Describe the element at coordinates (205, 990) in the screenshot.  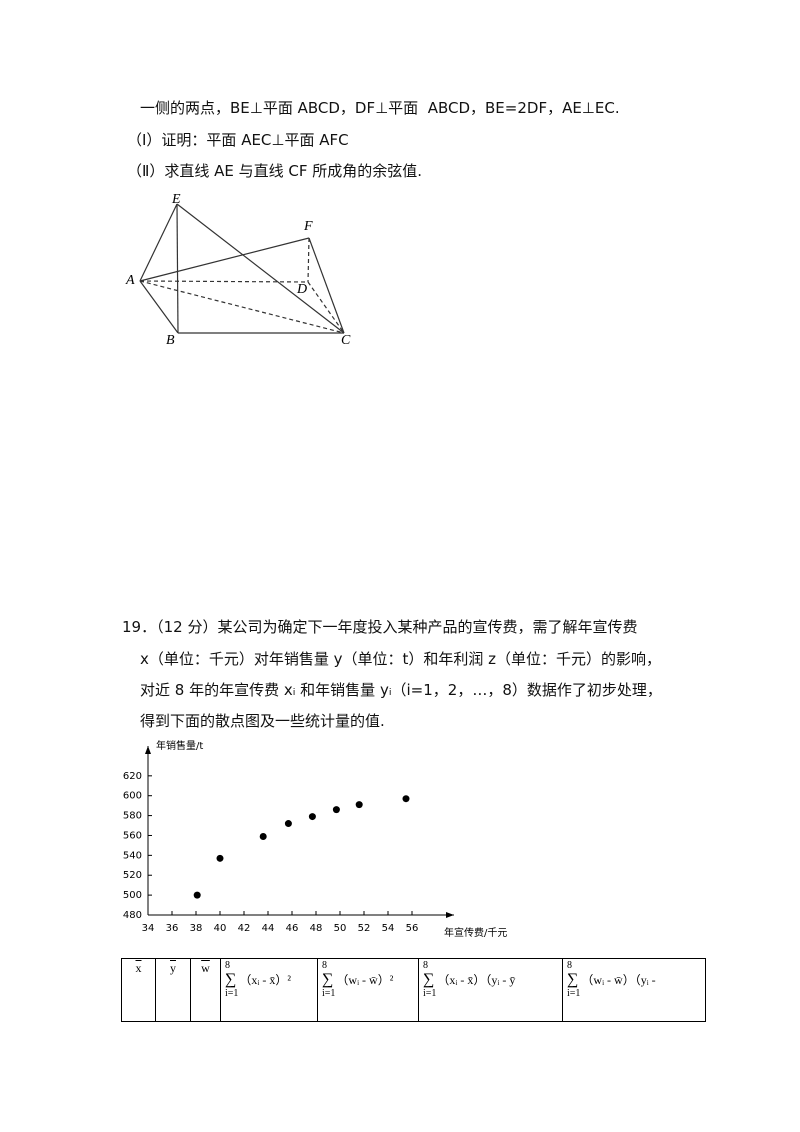
I see `table-header-cell: w` at that location.